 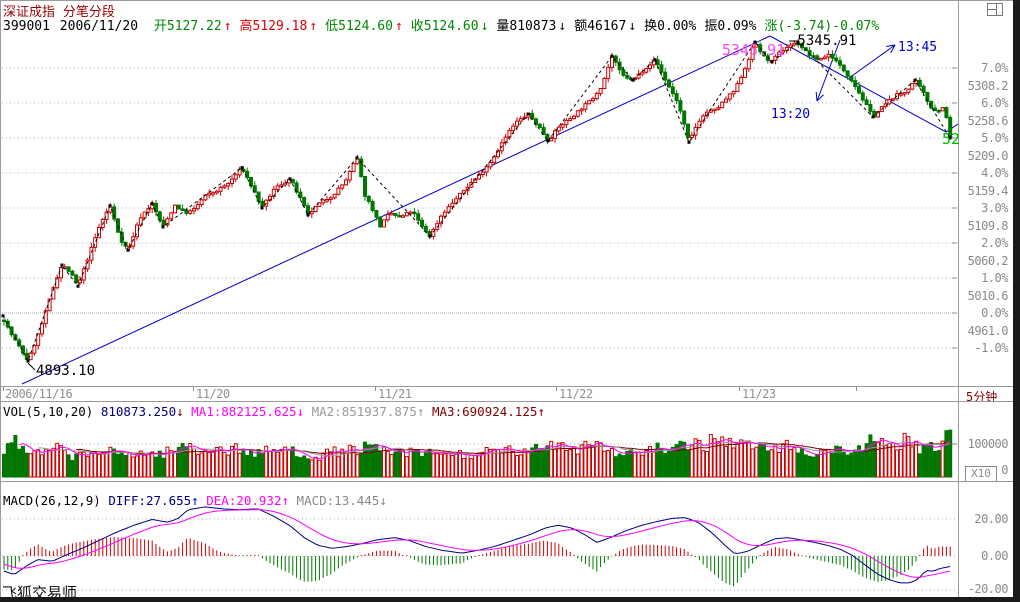 What do you see at coordinates (48, 411) in the screenshot?
I see `indicator-value: VOL(5,10,20)` at bounding box center [48, 411].